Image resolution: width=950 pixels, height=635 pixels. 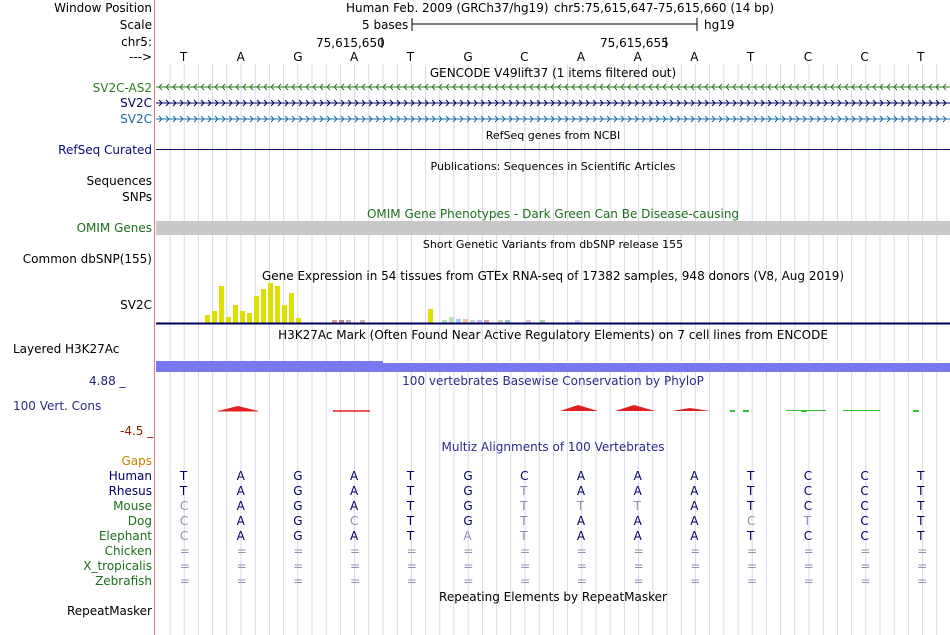 What do you see at coordinates (140, 57) in the screenshot?
I see `strand-label: --->` at bounding box center [140, 57].